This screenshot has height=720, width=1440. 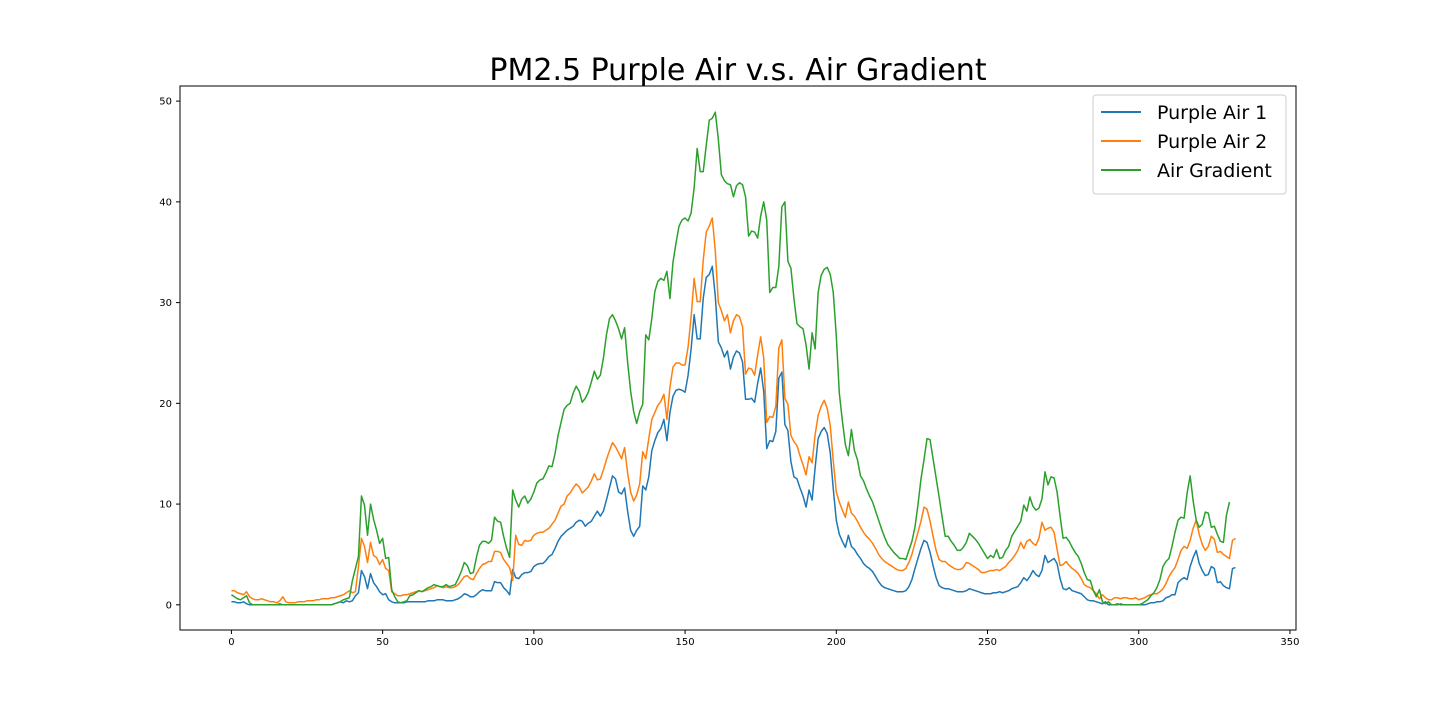 What do you see at coordinates (165, 404) in the screenshot?
I see `y-tick-label: 20` at bounding box center [165, 404].